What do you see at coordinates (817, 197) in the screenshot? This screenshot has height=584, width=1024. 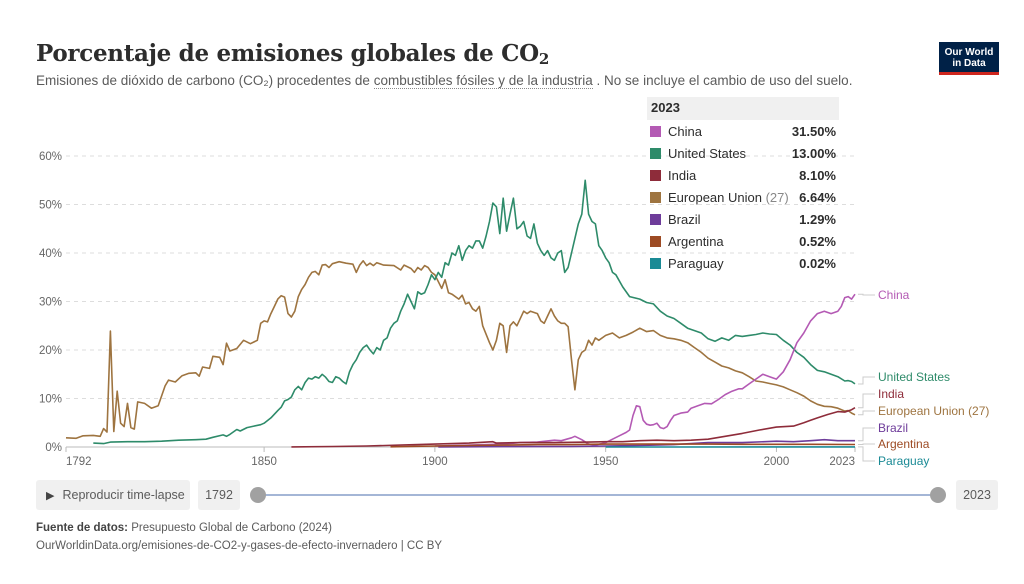 I see `legend-value: 6.64%` at bounding box center [817, 197].